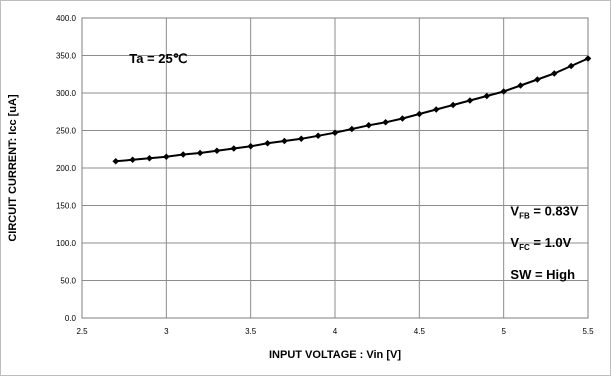  Describe the element at coordinates (588, 331) in the screenshot. I see `x-tick-label: 5.5` at that location.